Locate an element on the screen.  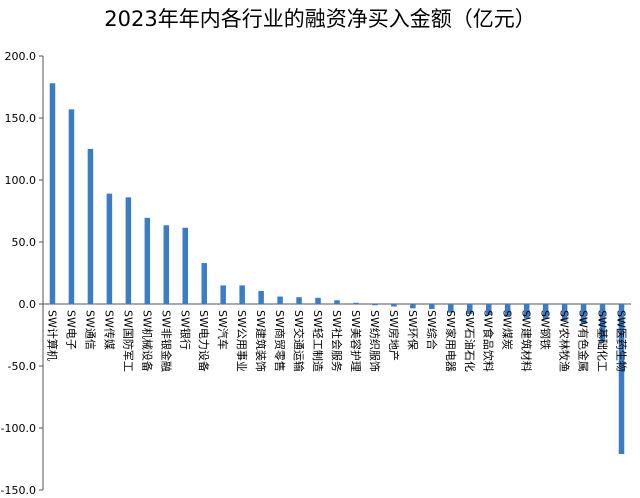
category-label: SW交通运输 is located at coordinates (299, 341).